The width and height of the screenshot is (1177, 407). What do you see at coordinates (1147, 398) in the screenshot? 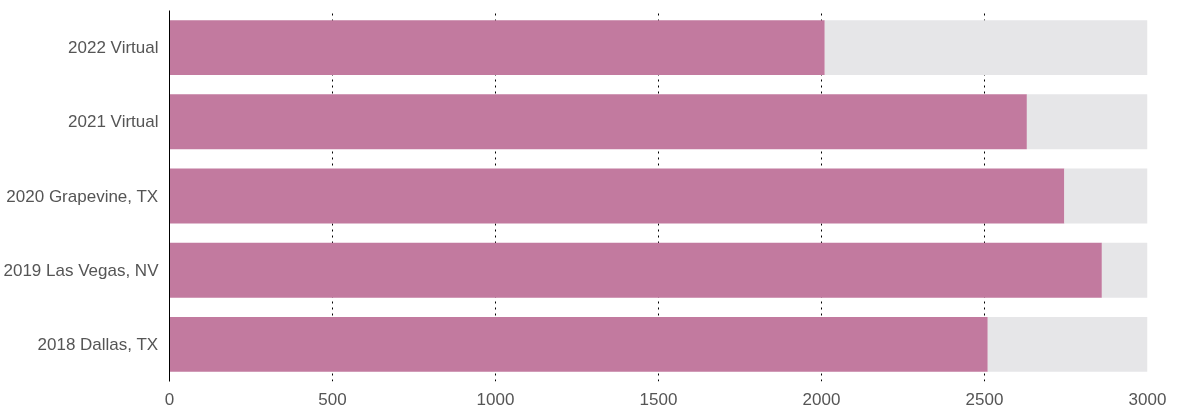
I see `x-tick-label: 3000` at bounding box center [1147, 398].